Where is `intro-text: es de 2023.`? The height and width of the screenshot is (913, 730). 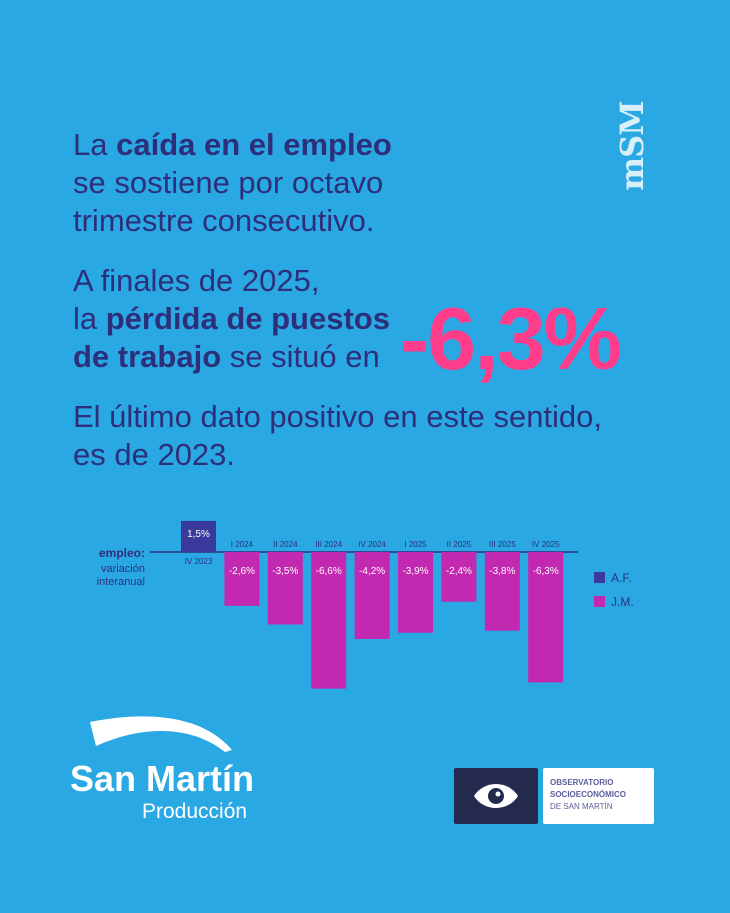 intro-text: es de 2023. is located at coordinates (154, 454).